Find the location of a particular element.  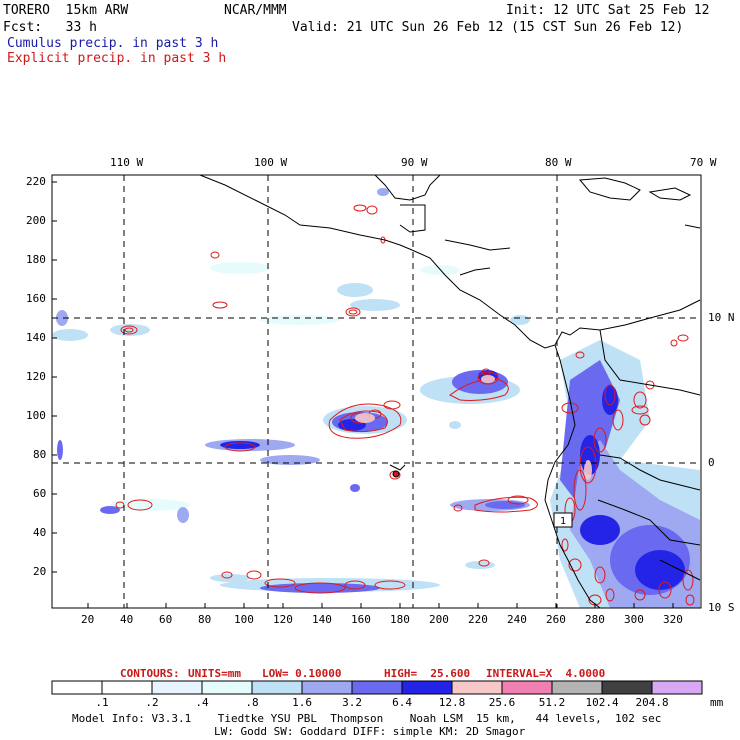

y-tick-label: 160 is located at coordinates (36, 298).